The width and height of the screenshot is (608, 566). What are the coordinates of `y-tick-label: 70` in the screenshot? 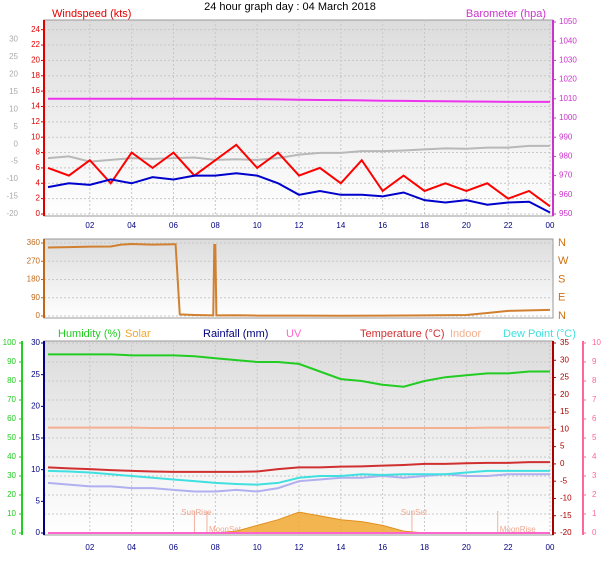 It's located at (11, 399).